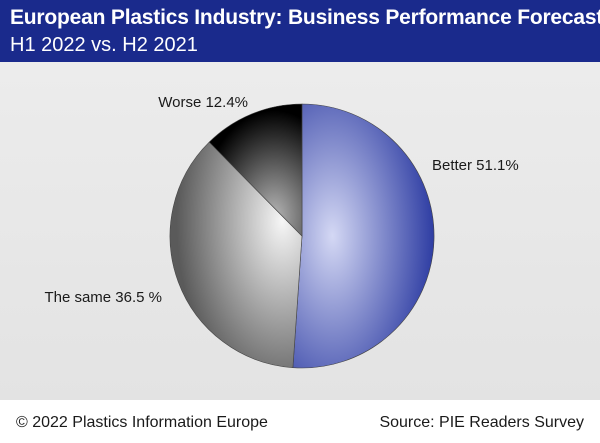  Describe the element at coordinates (475, 165) in the screenshot. I see `pie-slice-label-0: Better 51.1%` at that location.